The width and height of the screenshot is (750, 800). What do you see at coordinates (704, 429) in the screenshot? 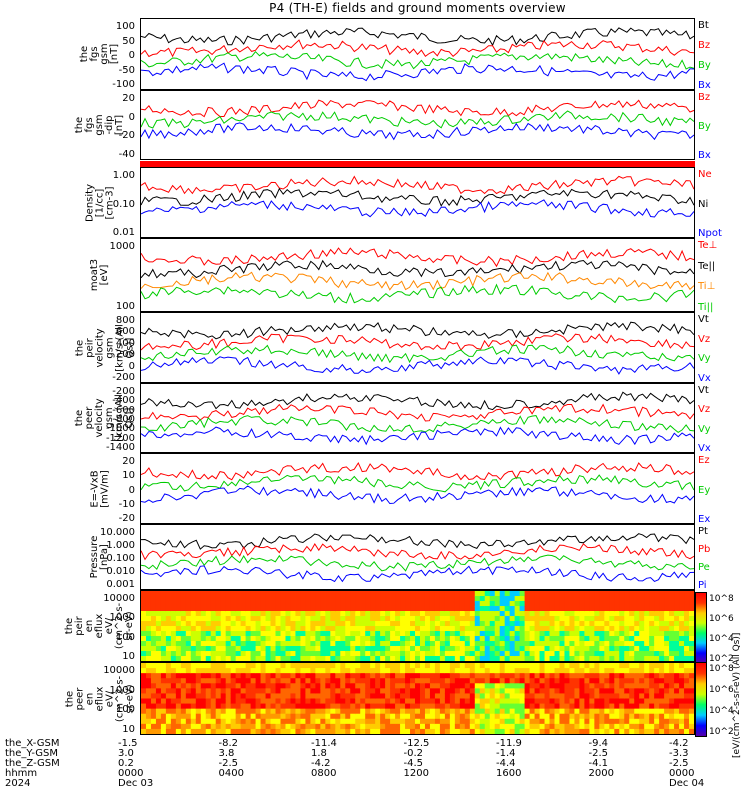
I see `legend-Vy: Vy` at bounding box center [704, 429].